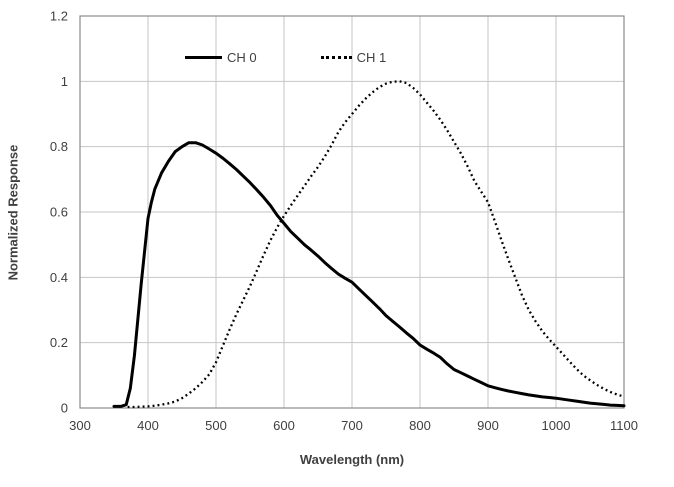  I want to click on x-tick-label: 700, so click(352, 425).